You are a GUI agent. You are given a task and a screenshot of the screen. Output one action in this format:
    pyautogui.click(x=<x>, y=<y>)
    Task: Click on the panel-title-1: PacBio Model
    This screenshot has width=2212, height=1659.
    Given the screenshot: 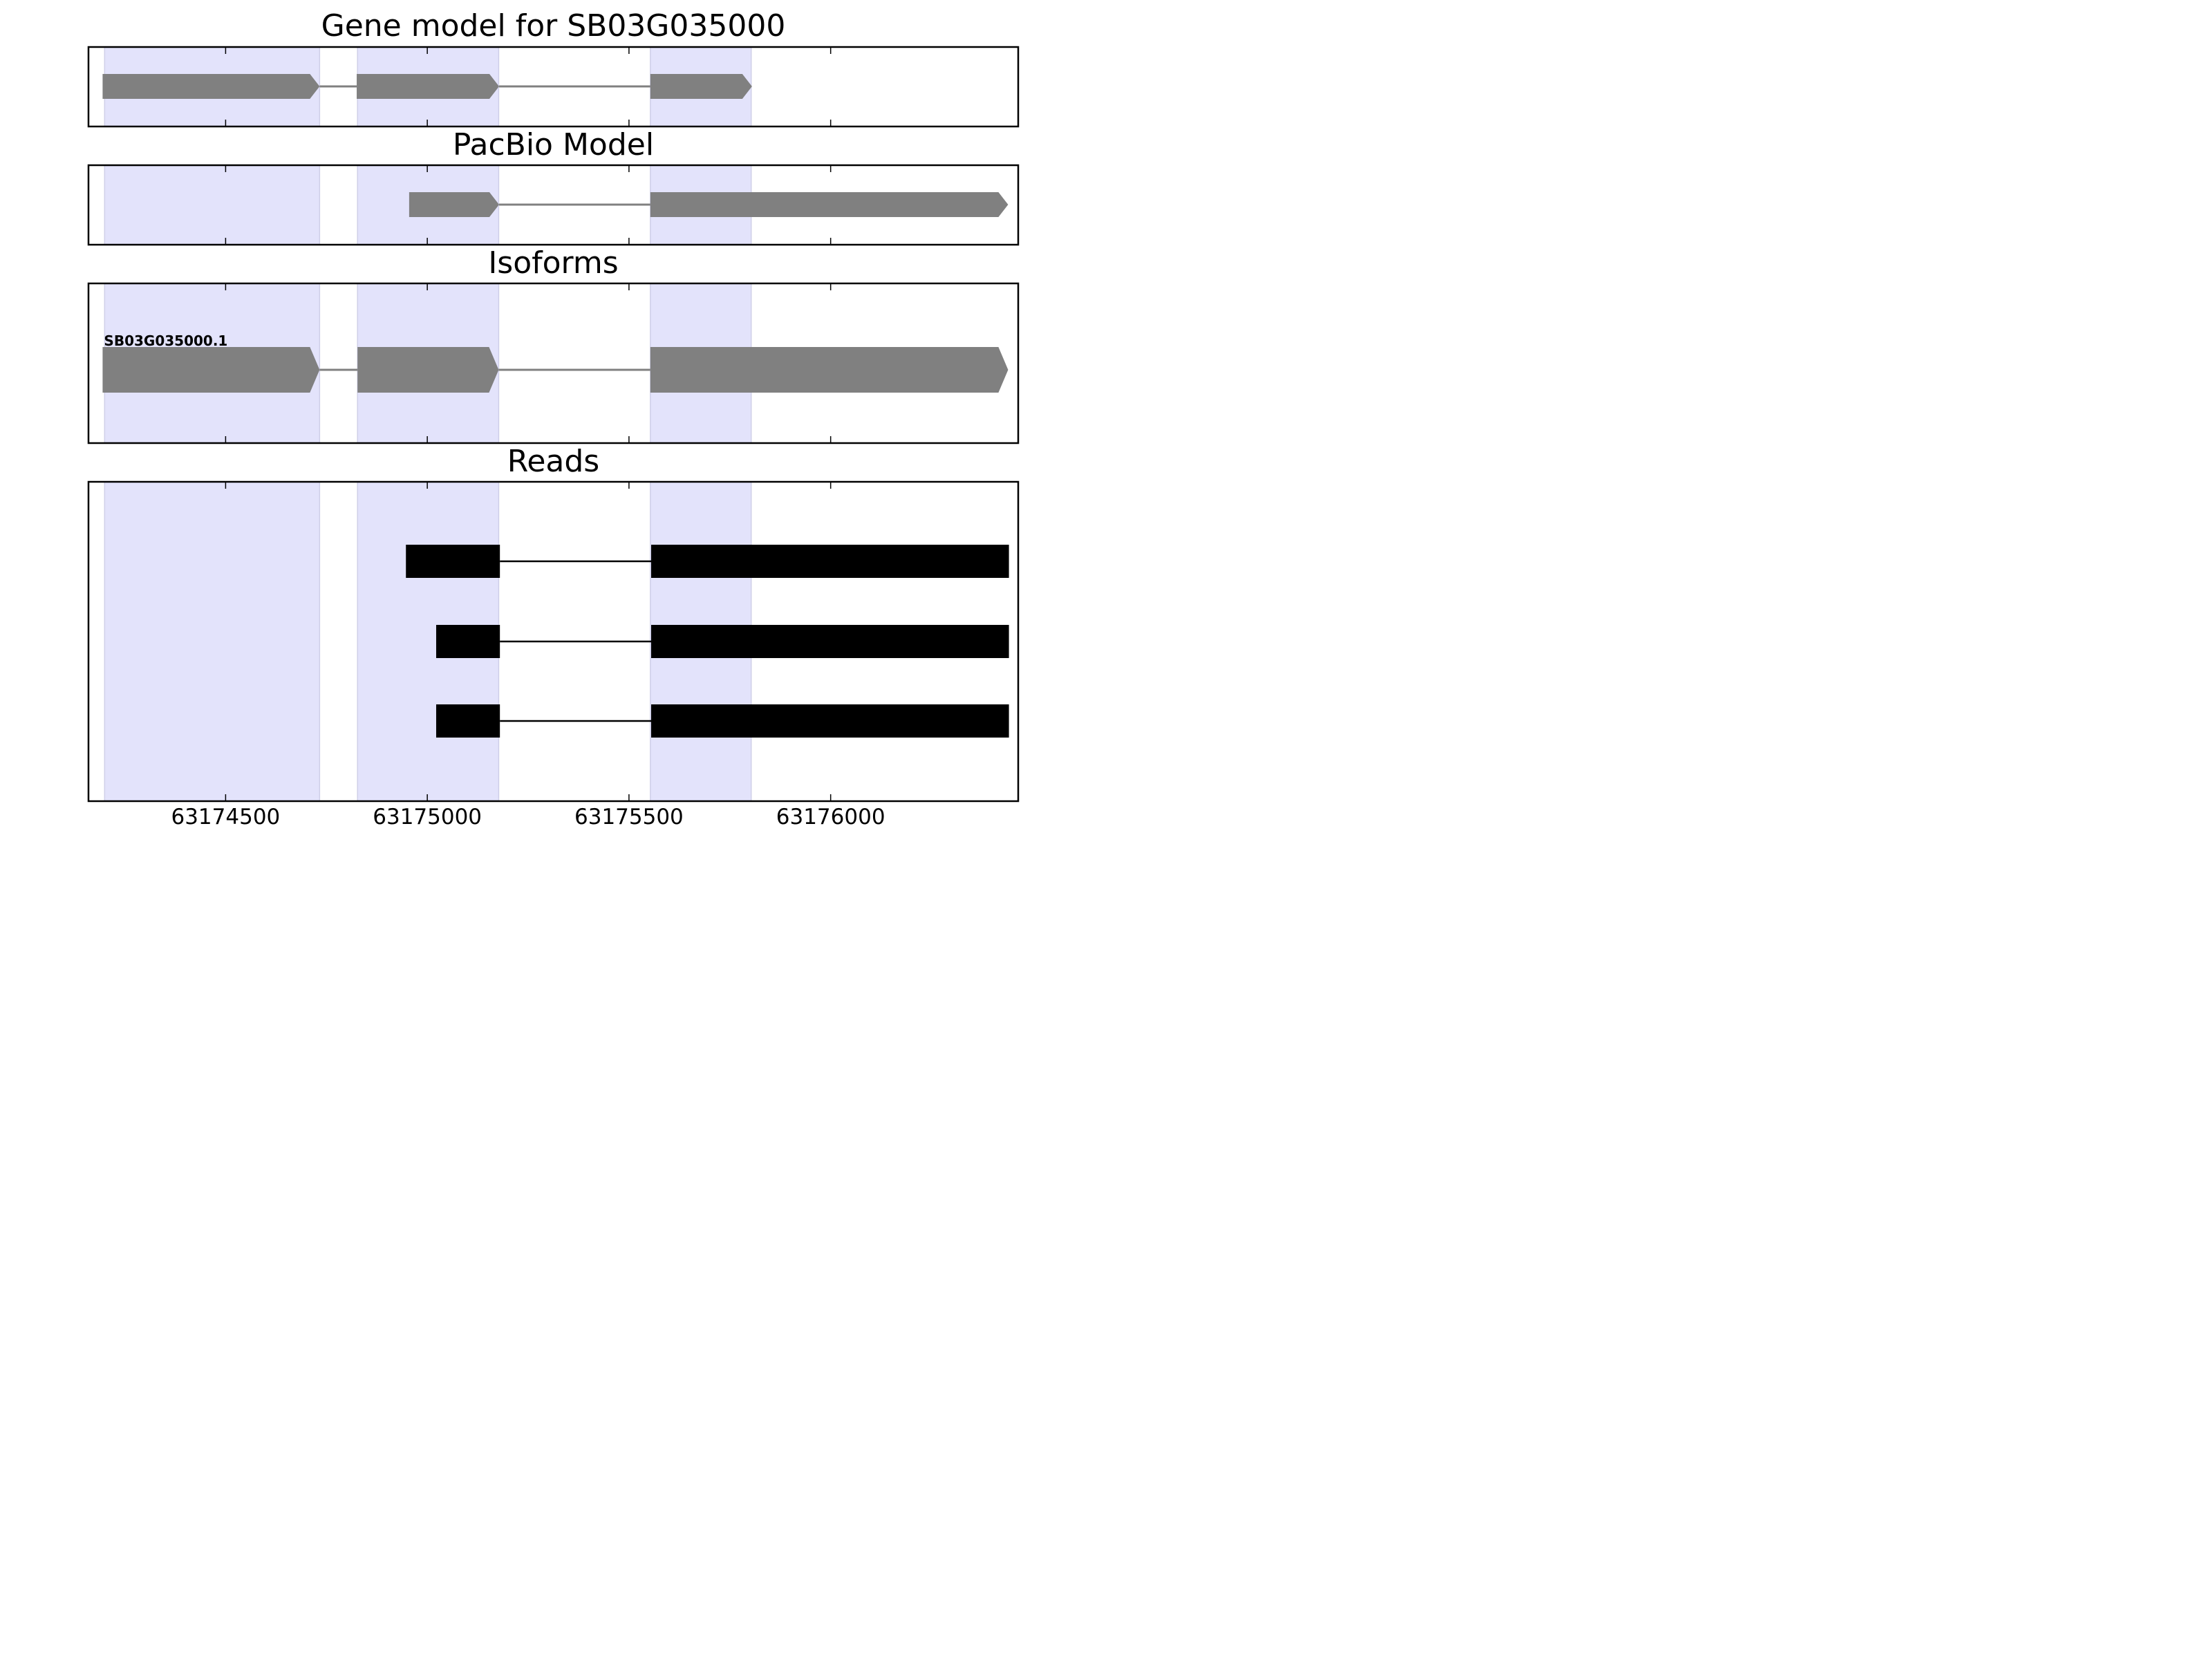 What is the action you would take?
    pyautogui.click(x=554, y=144)
    